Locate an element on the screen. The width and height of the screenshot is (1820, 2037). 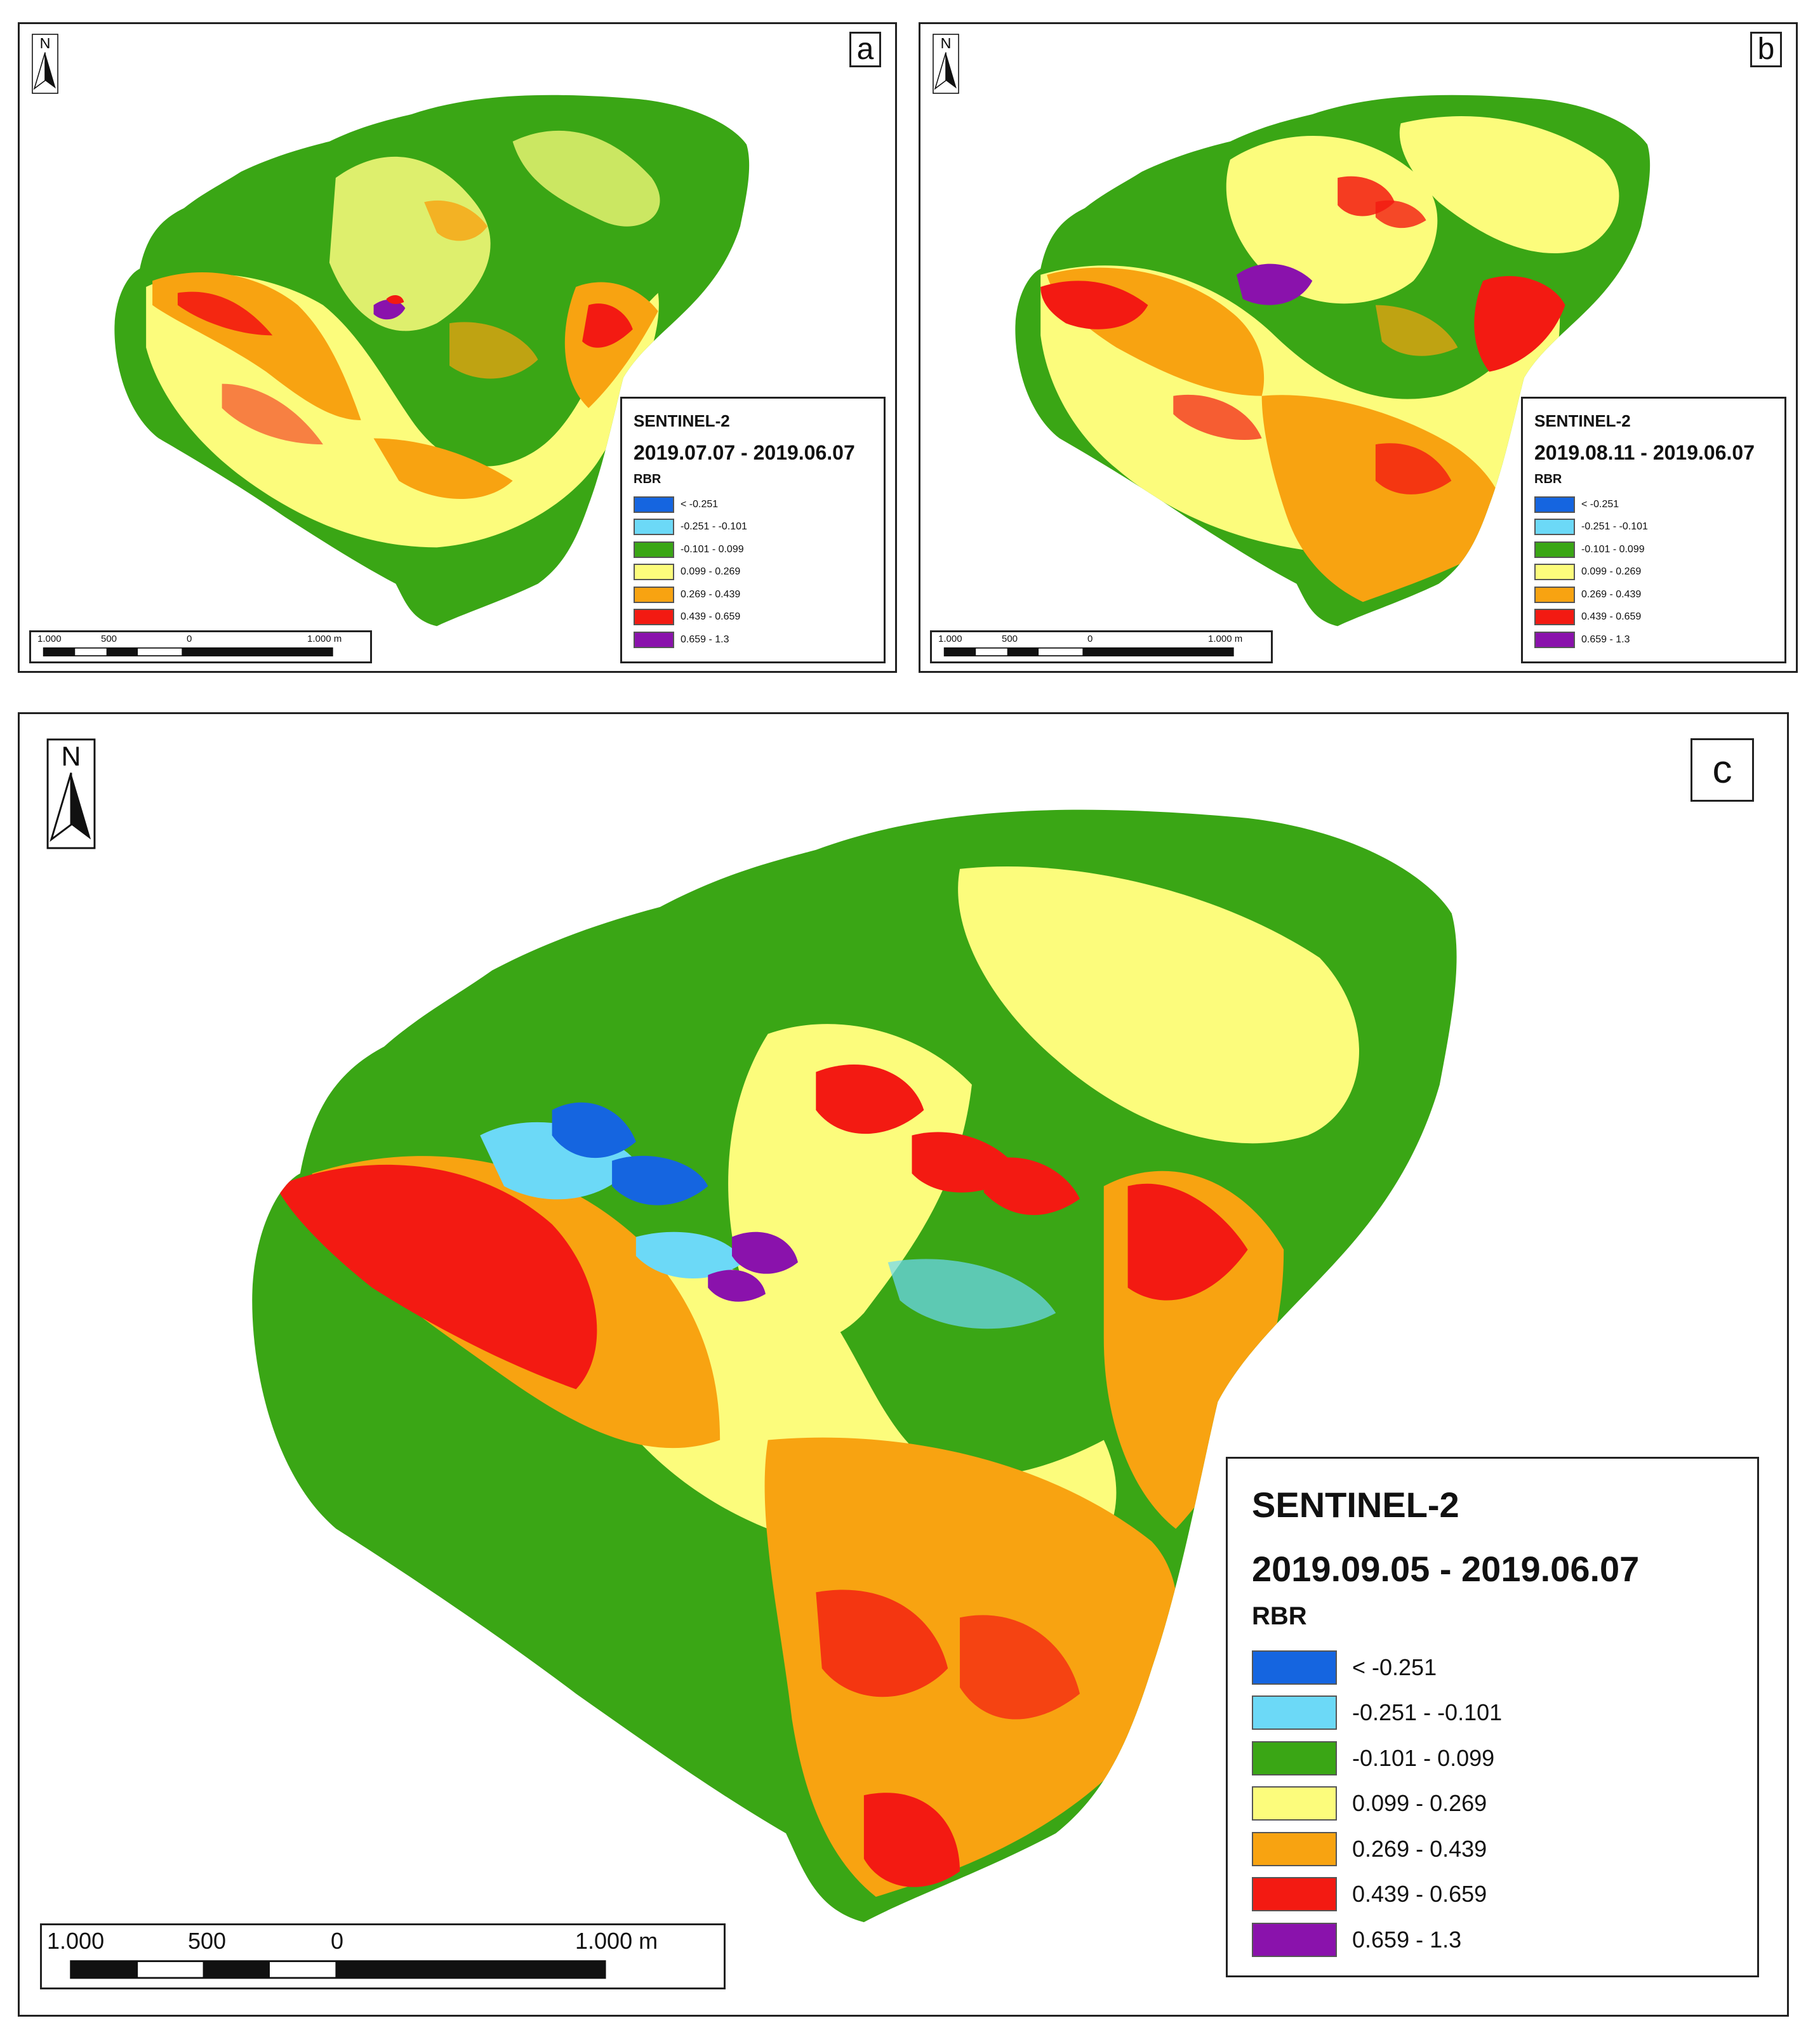
panel-label-b: b is located at coordinates (1766, 49).